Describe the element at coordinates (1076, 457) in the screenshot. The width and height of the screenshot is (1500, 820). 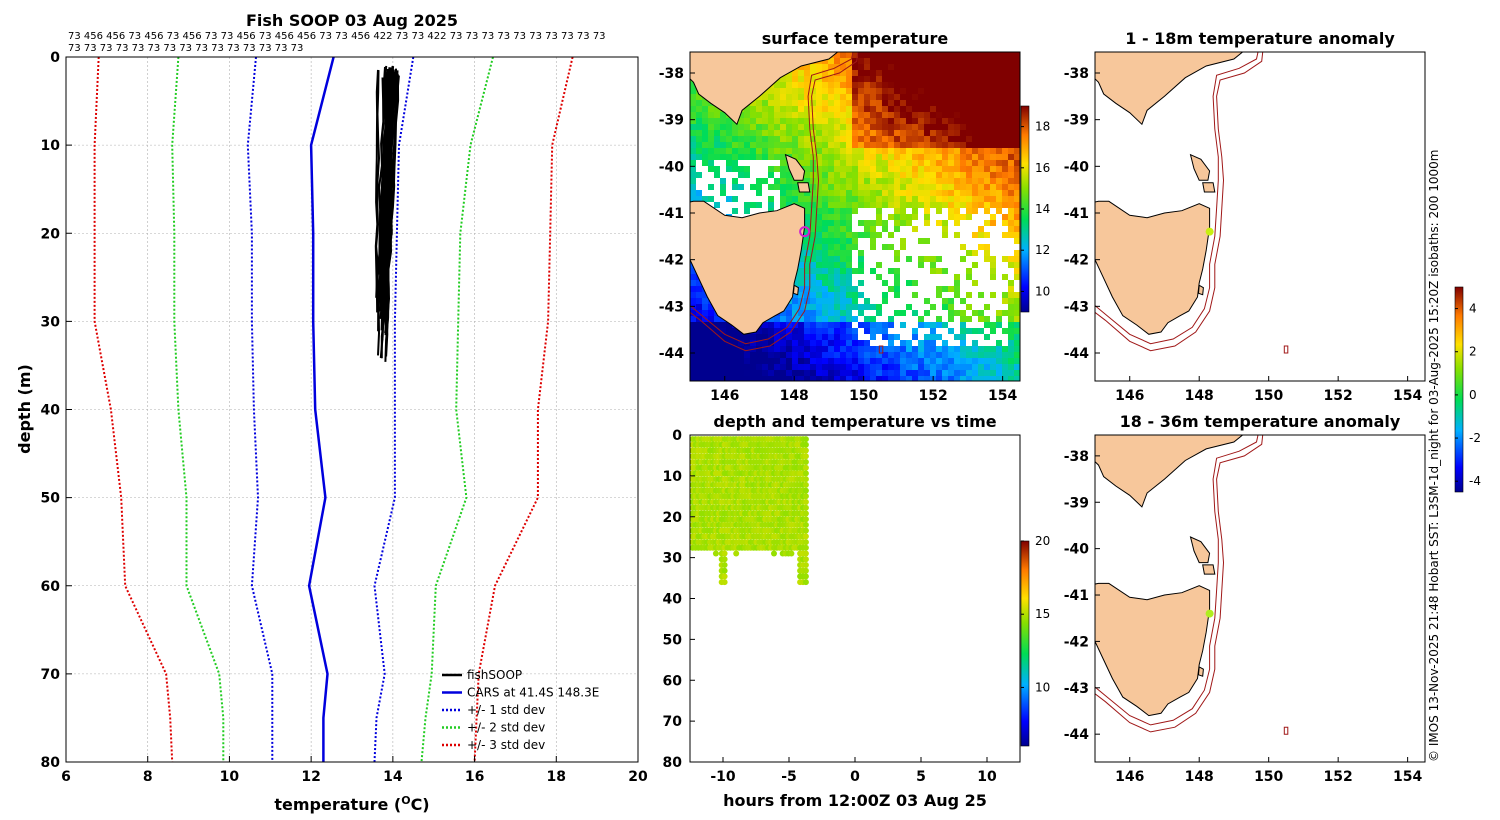
I see `anomaly-18-36-ytick-label: -38` at that location.